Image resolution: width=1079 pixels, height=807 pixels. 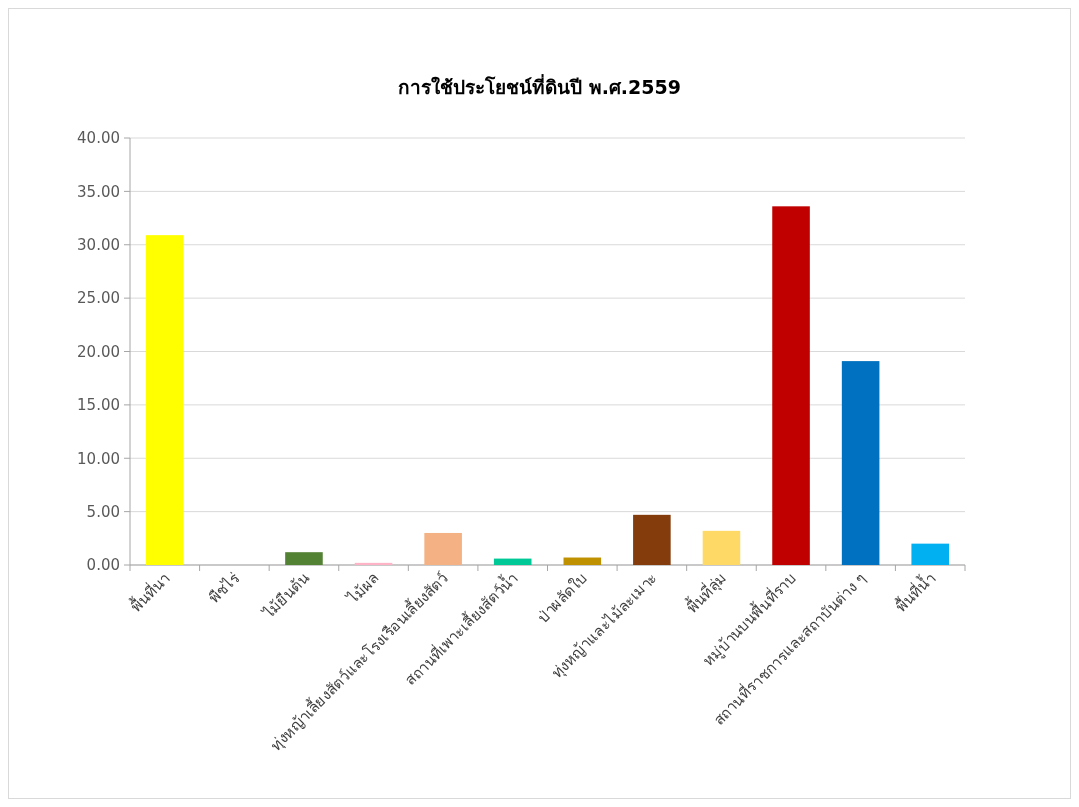 I want to click on y-tick-label: 25.00, so click(x=98, y=298).